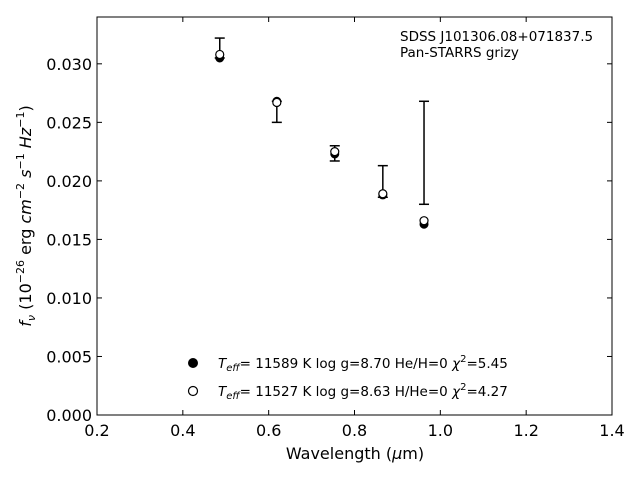 The image size is (640, 480). I want to click on annotation-object-name: SDSS J101306.08+071837.5, so click(496, 37).